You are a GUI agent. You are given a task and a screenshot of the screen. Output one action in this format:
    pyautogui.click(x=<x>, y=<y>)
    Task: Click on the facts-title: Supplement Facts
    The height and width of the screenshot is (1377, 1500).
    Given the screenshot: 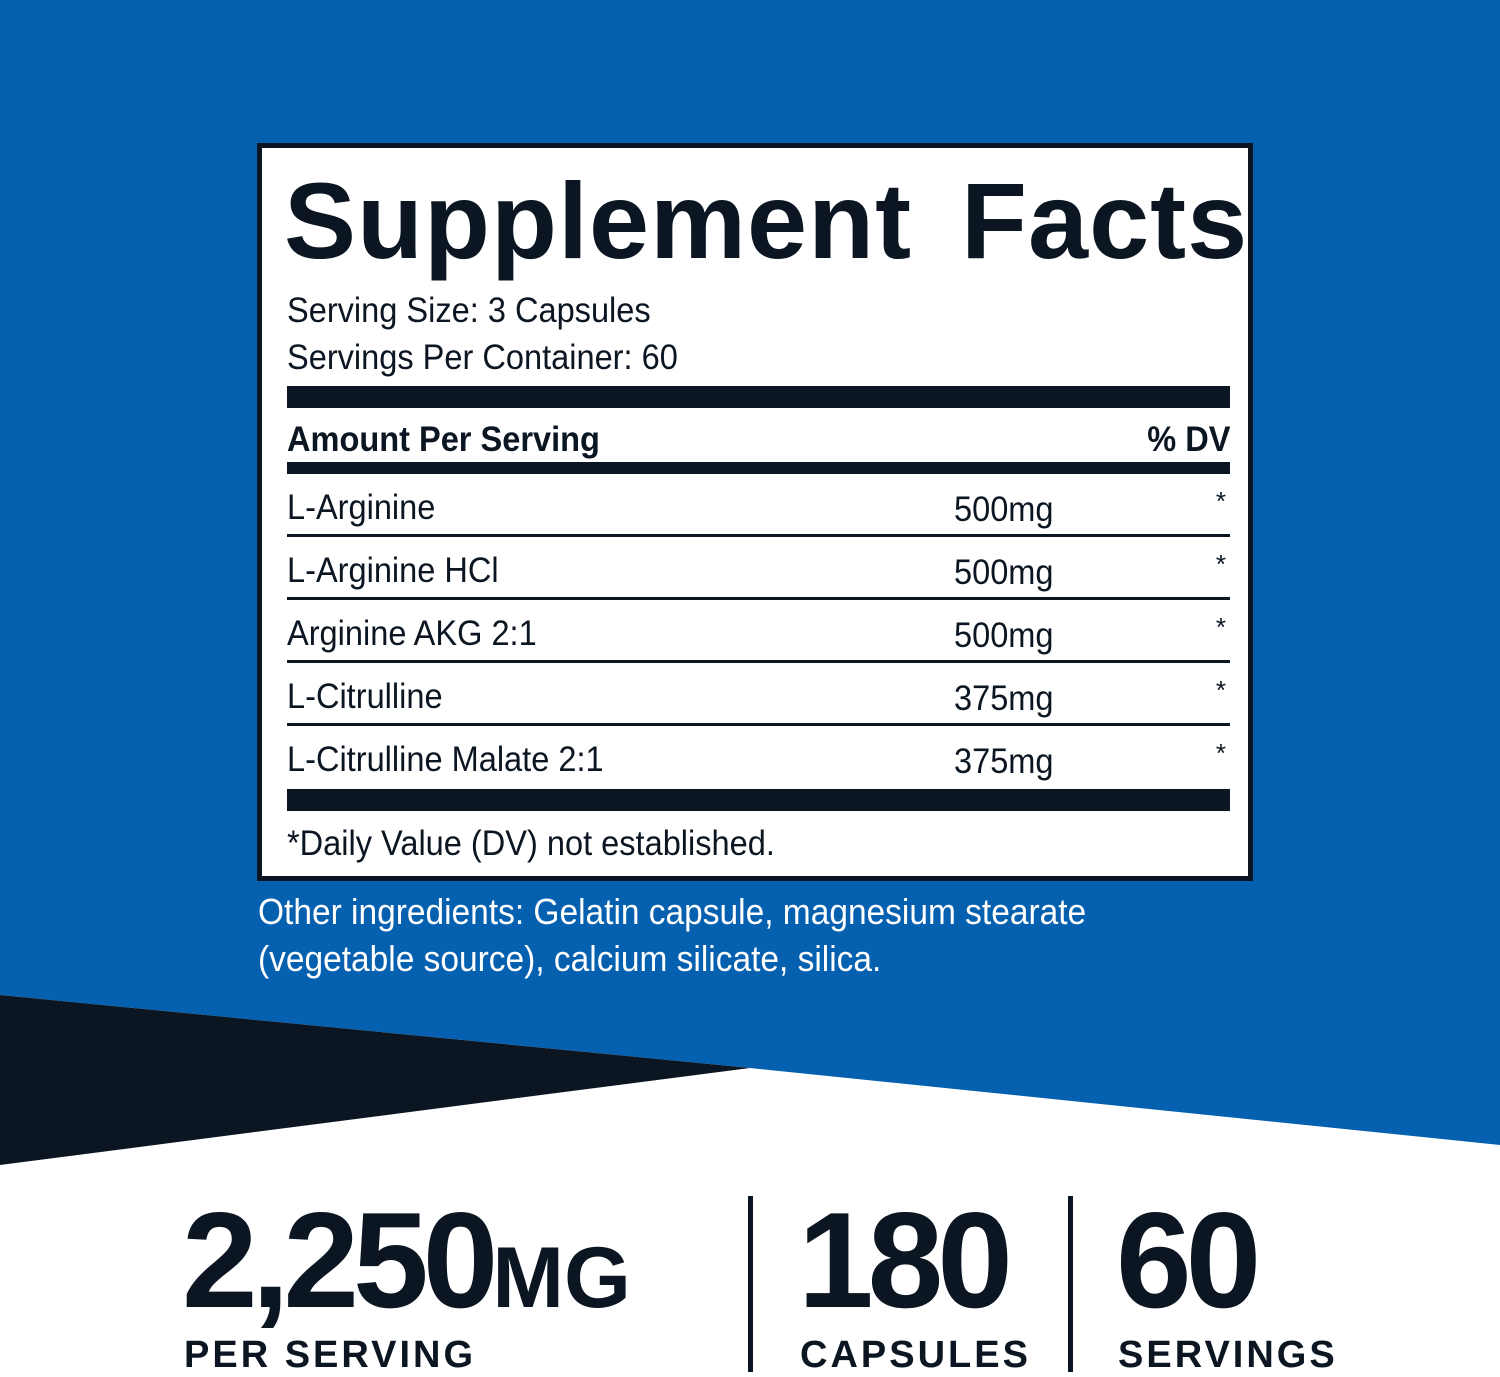 What is the action you would take?
    pyautogui.click(x=766, y=220)
    